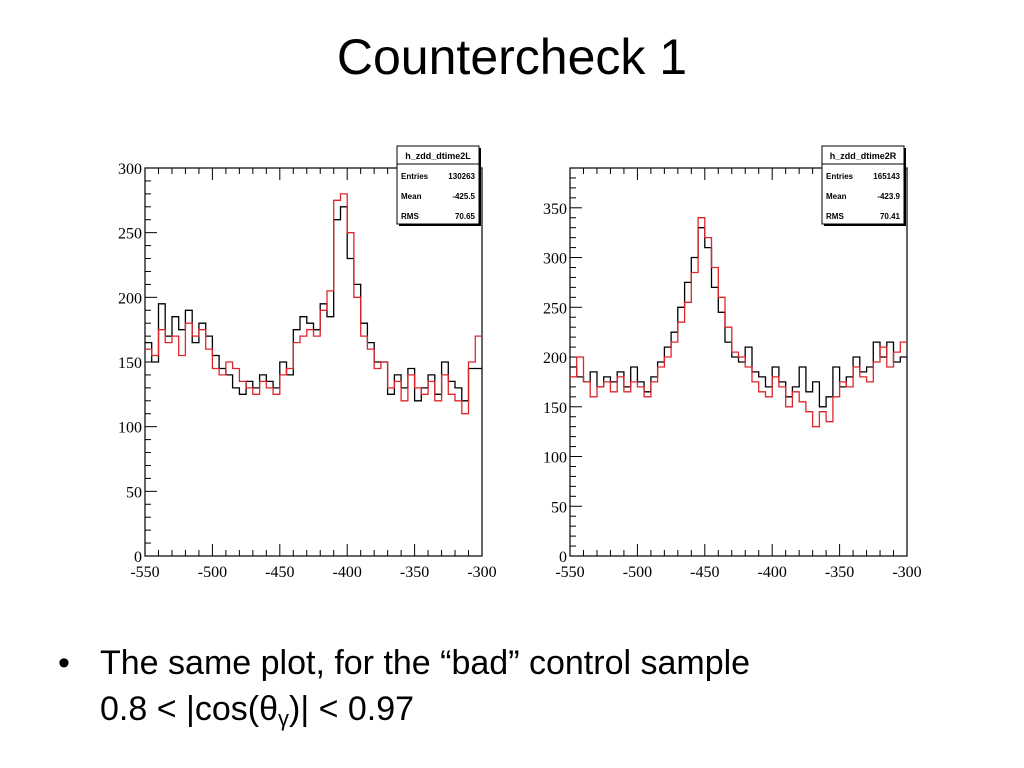 Image resolution: width=1024 pixels, height=768 pixels. What do you see at coordinates (144, 572) in the screenshot?
I see `left-x-tick-label: -550` at bounding box center [144, 572].